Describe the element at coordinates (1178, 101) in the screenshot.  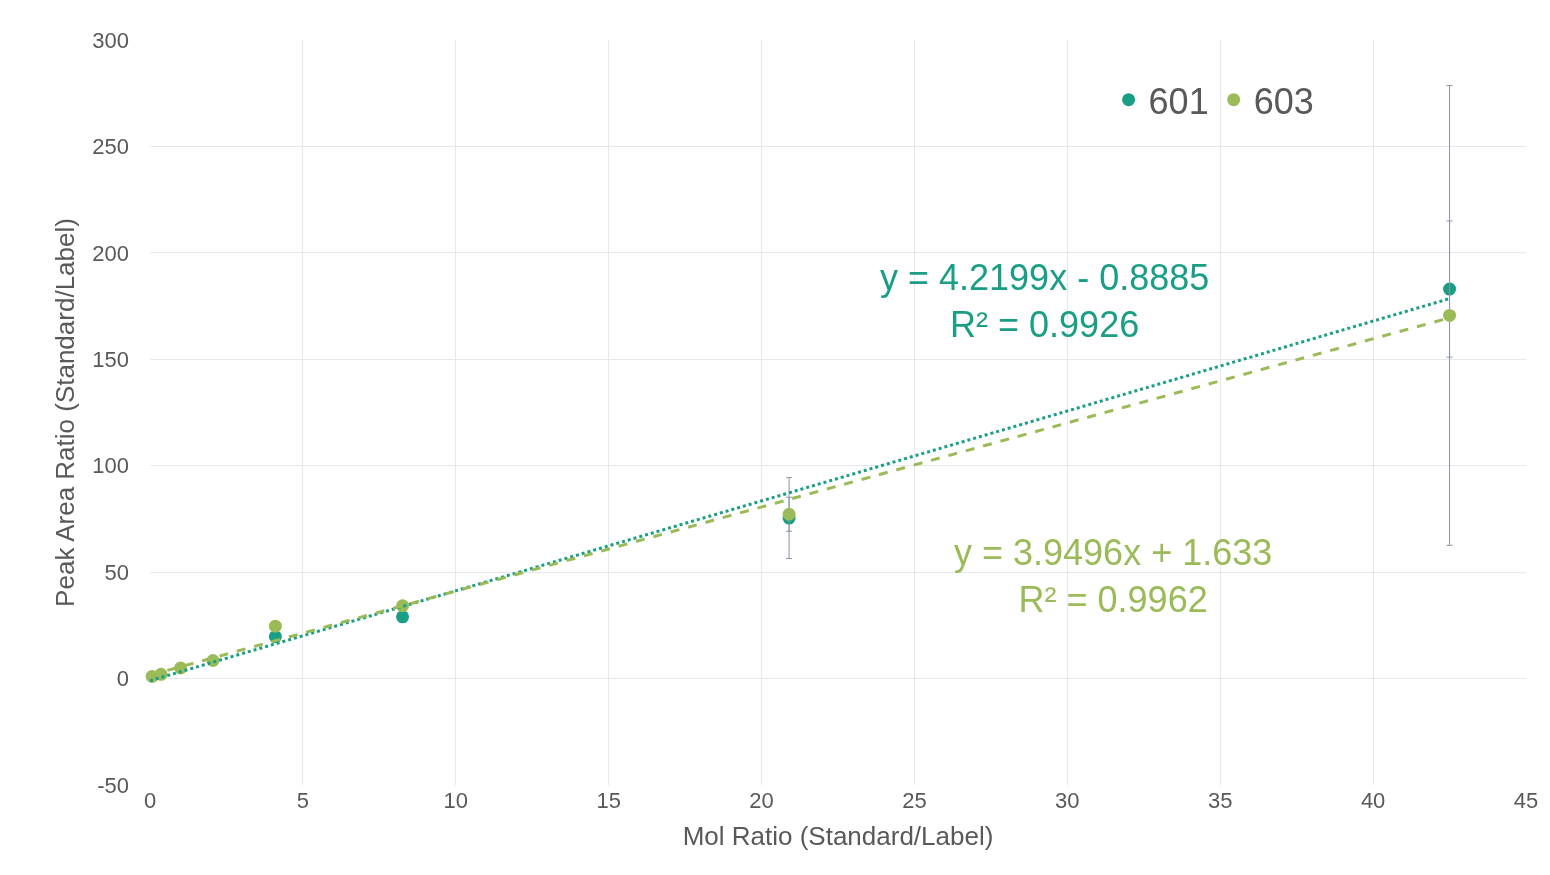
I see `legend-label: 601` at that location.